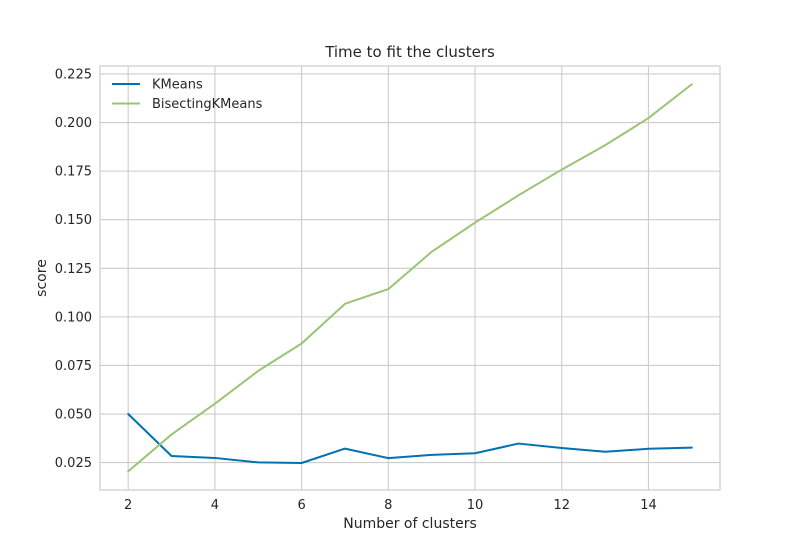  I want to click on x-axis-label: Number of clusters, so click(410, 524).